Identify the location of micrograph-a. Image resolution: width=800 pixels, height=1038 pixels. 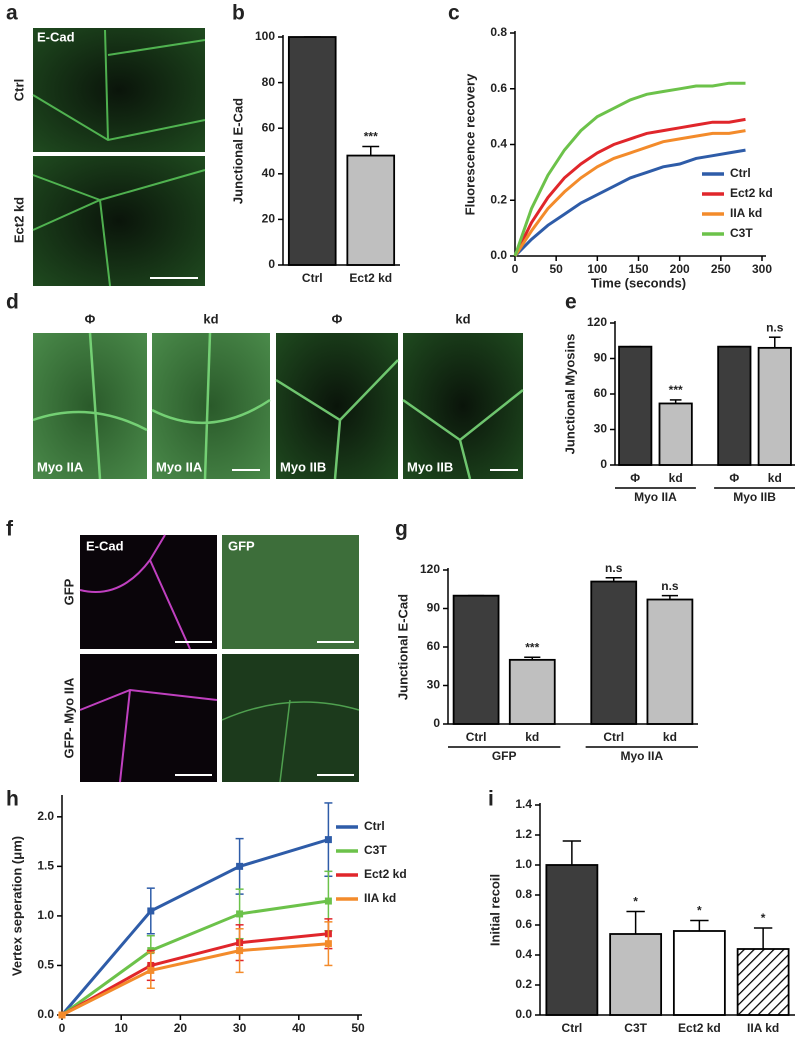
(119, 157).